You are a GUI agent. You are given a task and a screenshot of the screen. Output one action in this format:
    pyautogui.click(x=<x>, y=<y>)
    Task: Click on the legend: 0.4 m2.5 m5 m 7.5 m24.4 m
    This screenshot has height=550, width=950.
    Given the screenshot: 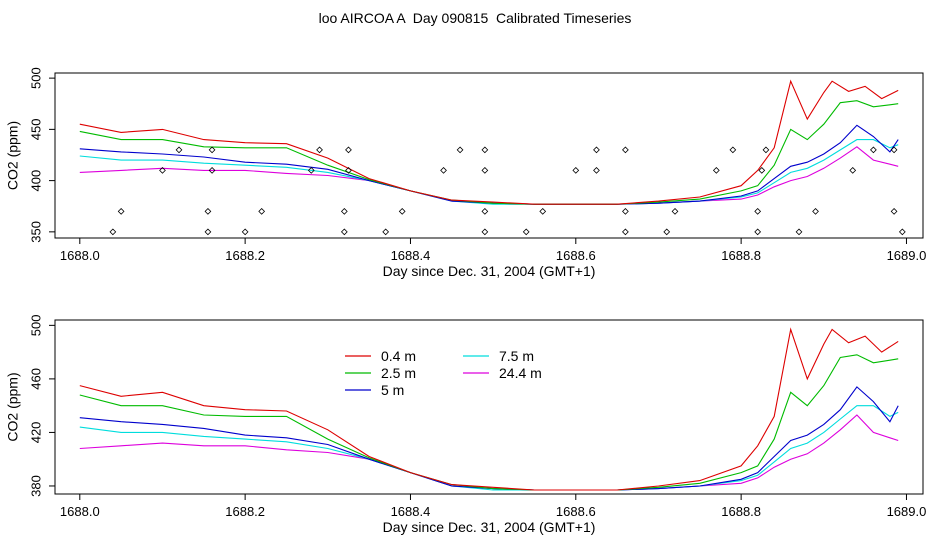 What is the action you would take?
    pyautogui.click(x=443, y=373)
    